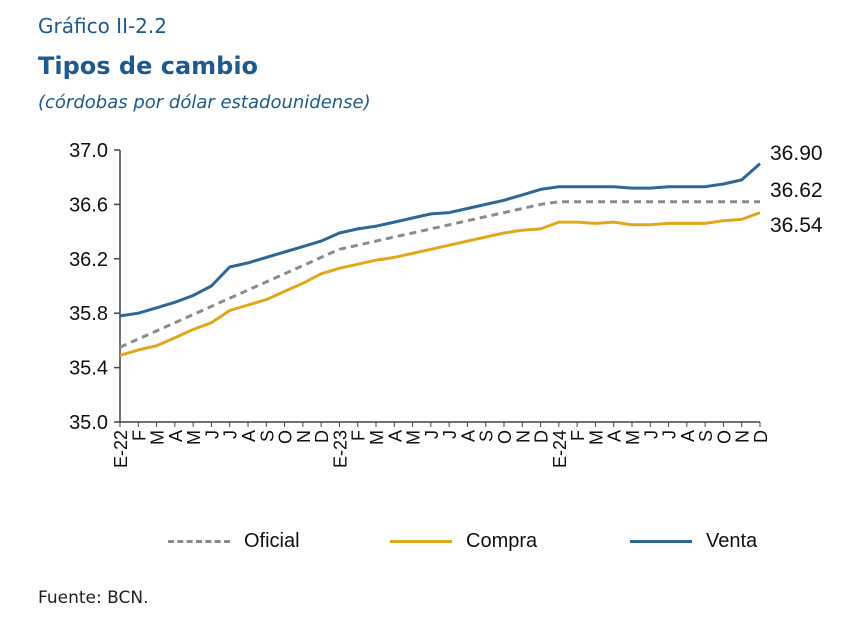 This screenshot has width=844, height=640. I want to click on legend-swatch-compra, so click(421, 541).